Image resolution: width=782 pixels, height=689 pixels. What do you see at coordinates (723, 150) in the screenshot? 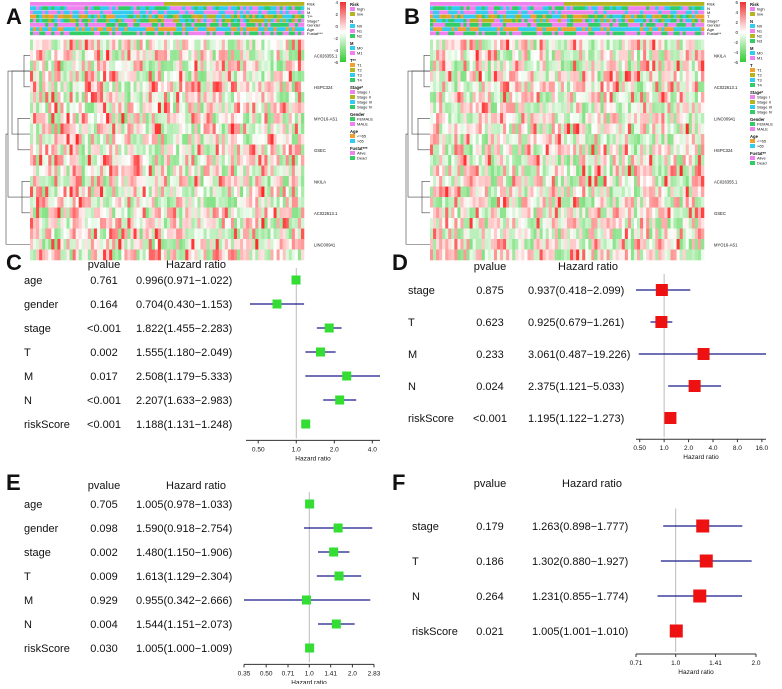
I see `gene-label: HSPC324` at bounding box center [723, 150].